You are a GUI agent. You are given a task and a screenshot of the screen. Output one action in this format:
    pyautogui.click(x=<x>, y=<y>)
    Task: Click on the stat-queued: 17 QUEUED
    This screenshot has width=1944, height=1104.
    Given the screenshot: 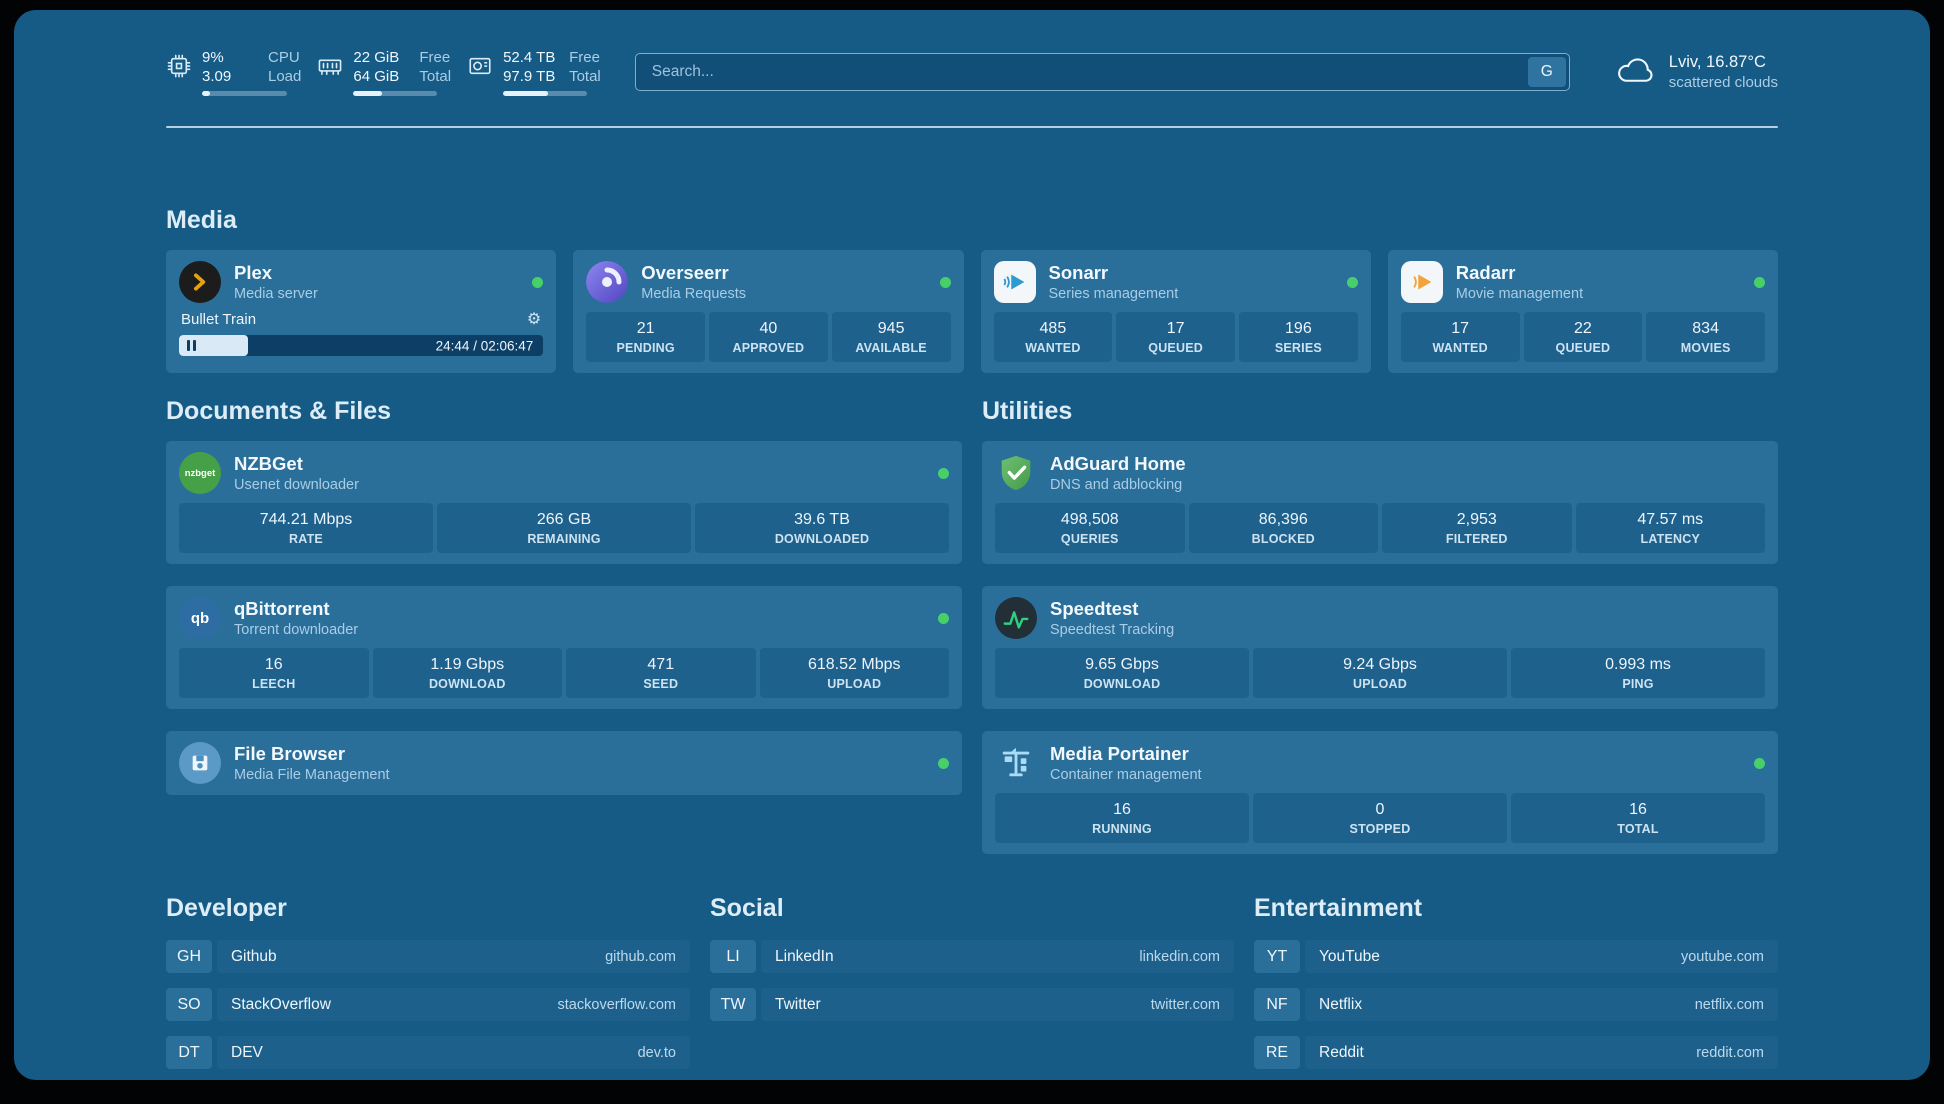 What is the action you would take?
    pyautogui.click(x=1175, y=337)
    